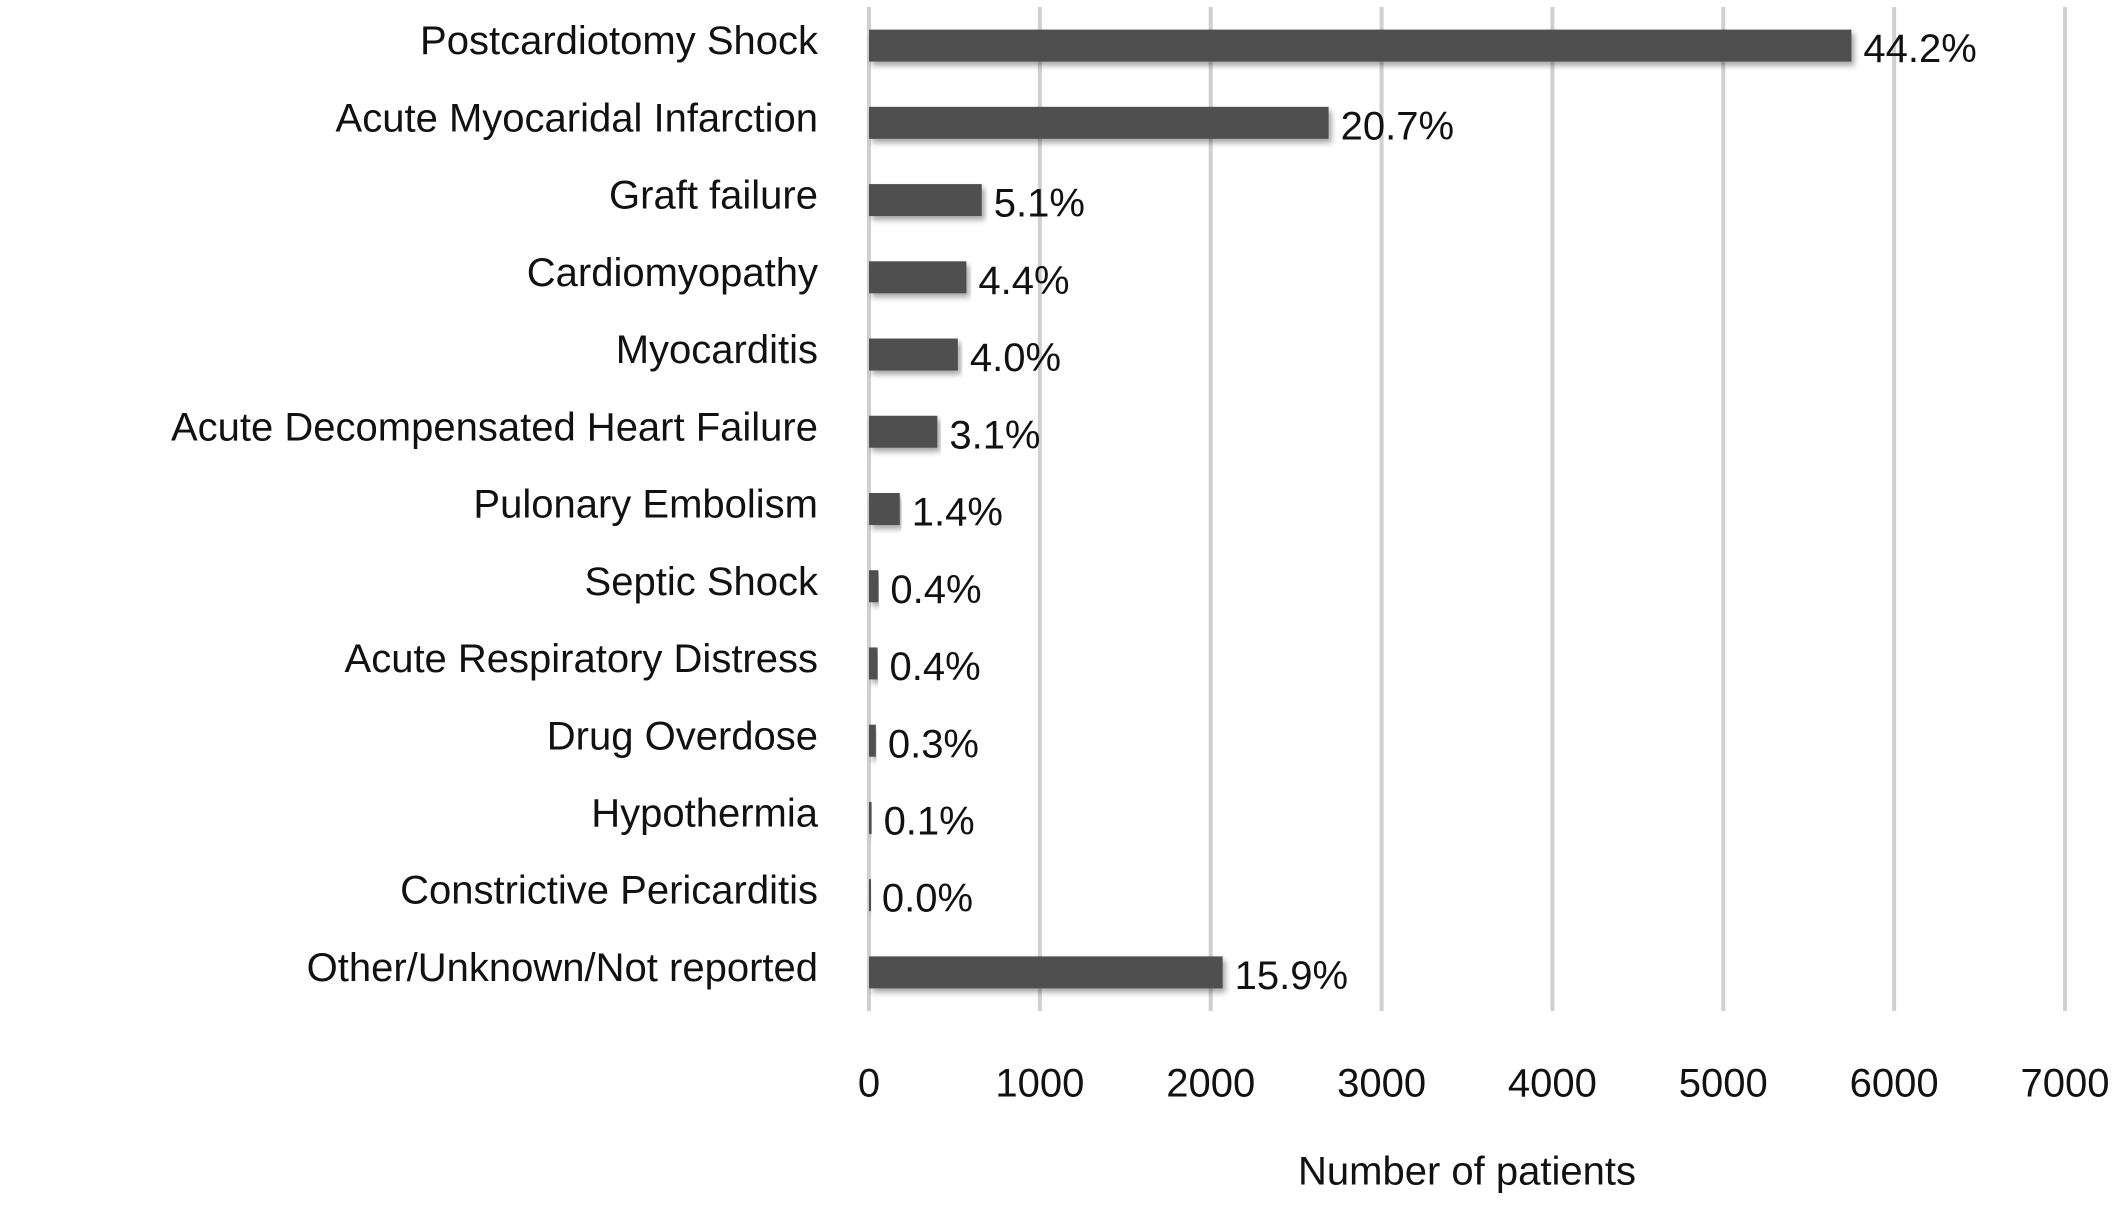 The height and width of the screenshot is (1208, 2128). What do you see at coordinates (1894, 1084) in the screenshot?
I see `x-tick-label: 6000` at bounding box center [1894, 1084].